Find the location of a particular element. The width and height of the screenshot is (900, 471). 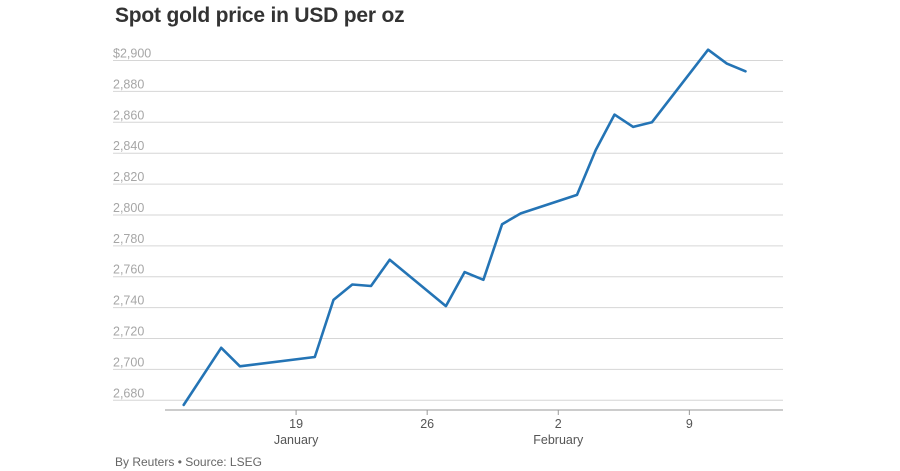

y-tick-label: 2,720 is located at coordinates (128, 332).